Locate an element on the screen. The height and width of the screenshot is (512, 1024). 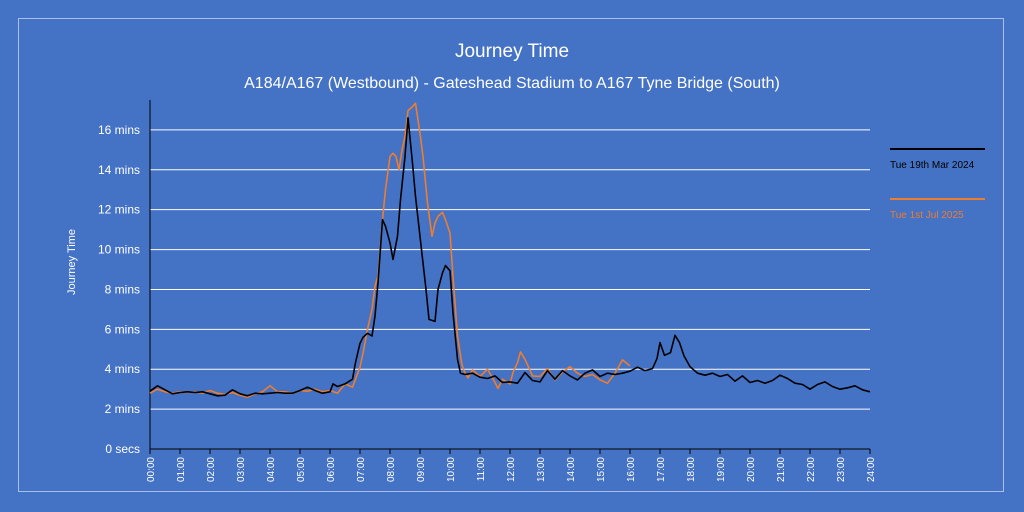
y-tick-label: 10 mins is located at coordinates (119, 250).